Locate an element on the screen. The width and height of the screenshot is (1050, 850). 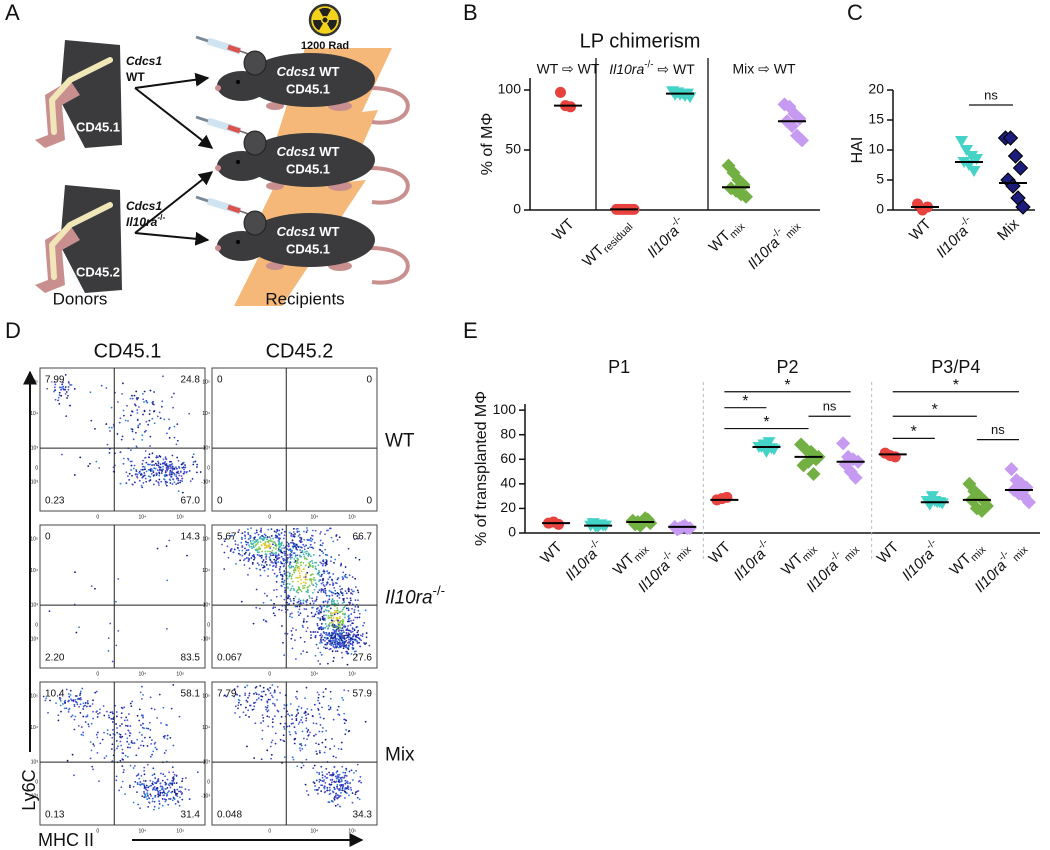
quadrant-percent: 14.3 is located at coordinates (191, 537).